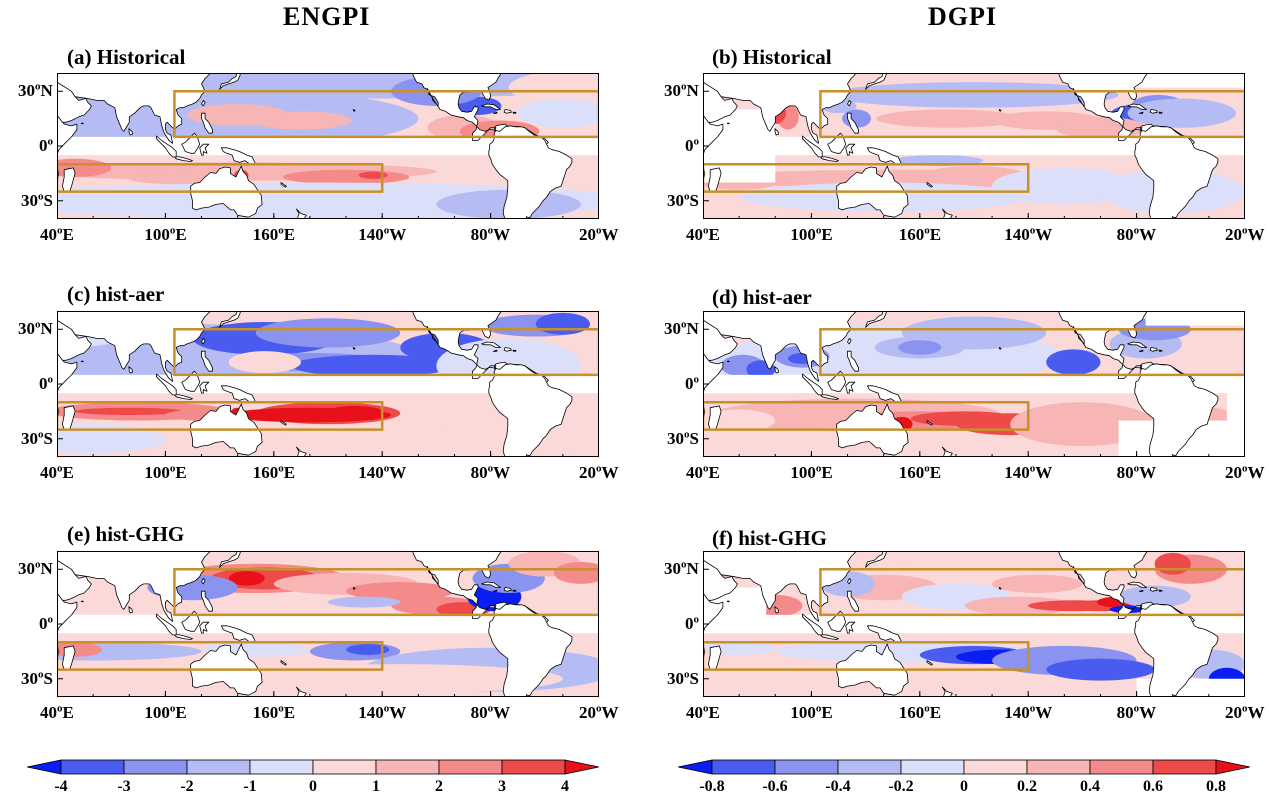  Describe the element at coordinates (838, 786) in the screenshot. I see `colorbar-tick-label: -0.4` at that location.